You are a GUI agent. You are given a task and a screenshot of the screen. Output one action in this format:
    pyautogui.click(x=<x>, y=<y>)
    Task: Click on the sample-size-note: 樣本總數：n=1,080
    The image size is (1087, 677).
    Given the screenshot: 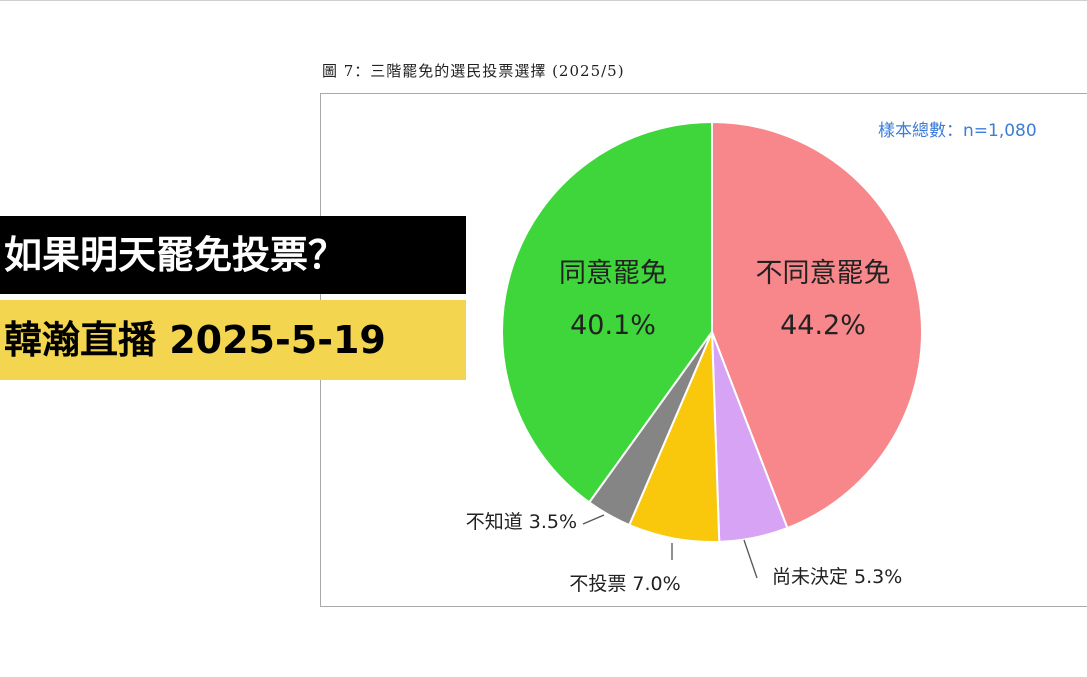 What is the action you would take?
    pyautogui.click(x=957, y=131)
    